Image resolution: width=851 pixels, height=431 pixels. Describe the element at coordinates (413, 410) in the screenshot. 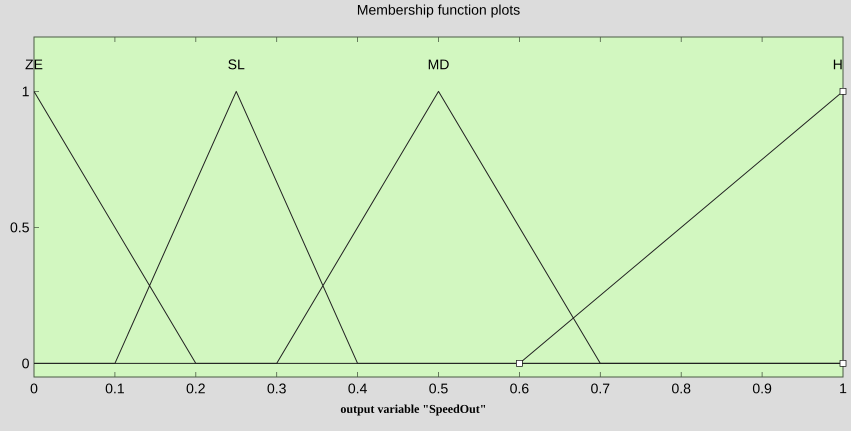

I see `x-axis-title: output variable "SpeedOut"` at that location.